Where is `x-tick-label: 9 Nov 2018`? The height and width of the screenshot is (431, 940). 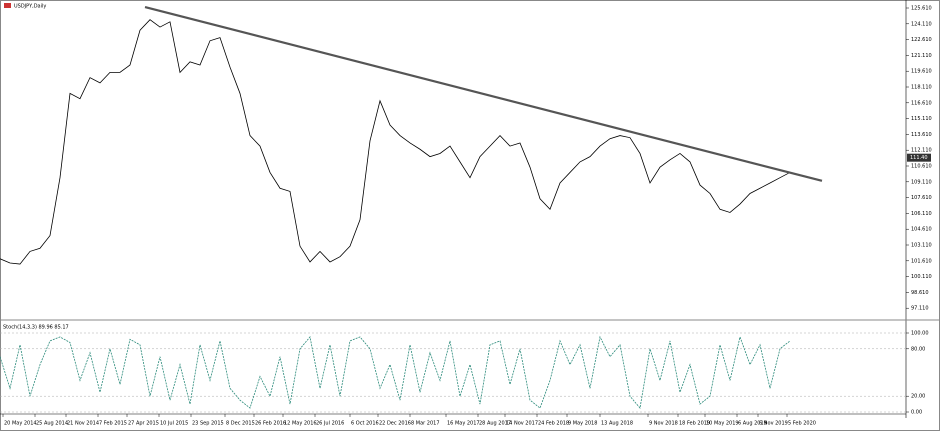 x-tick-label: 9 Nov 2018 is located at coordinates (663, 424).